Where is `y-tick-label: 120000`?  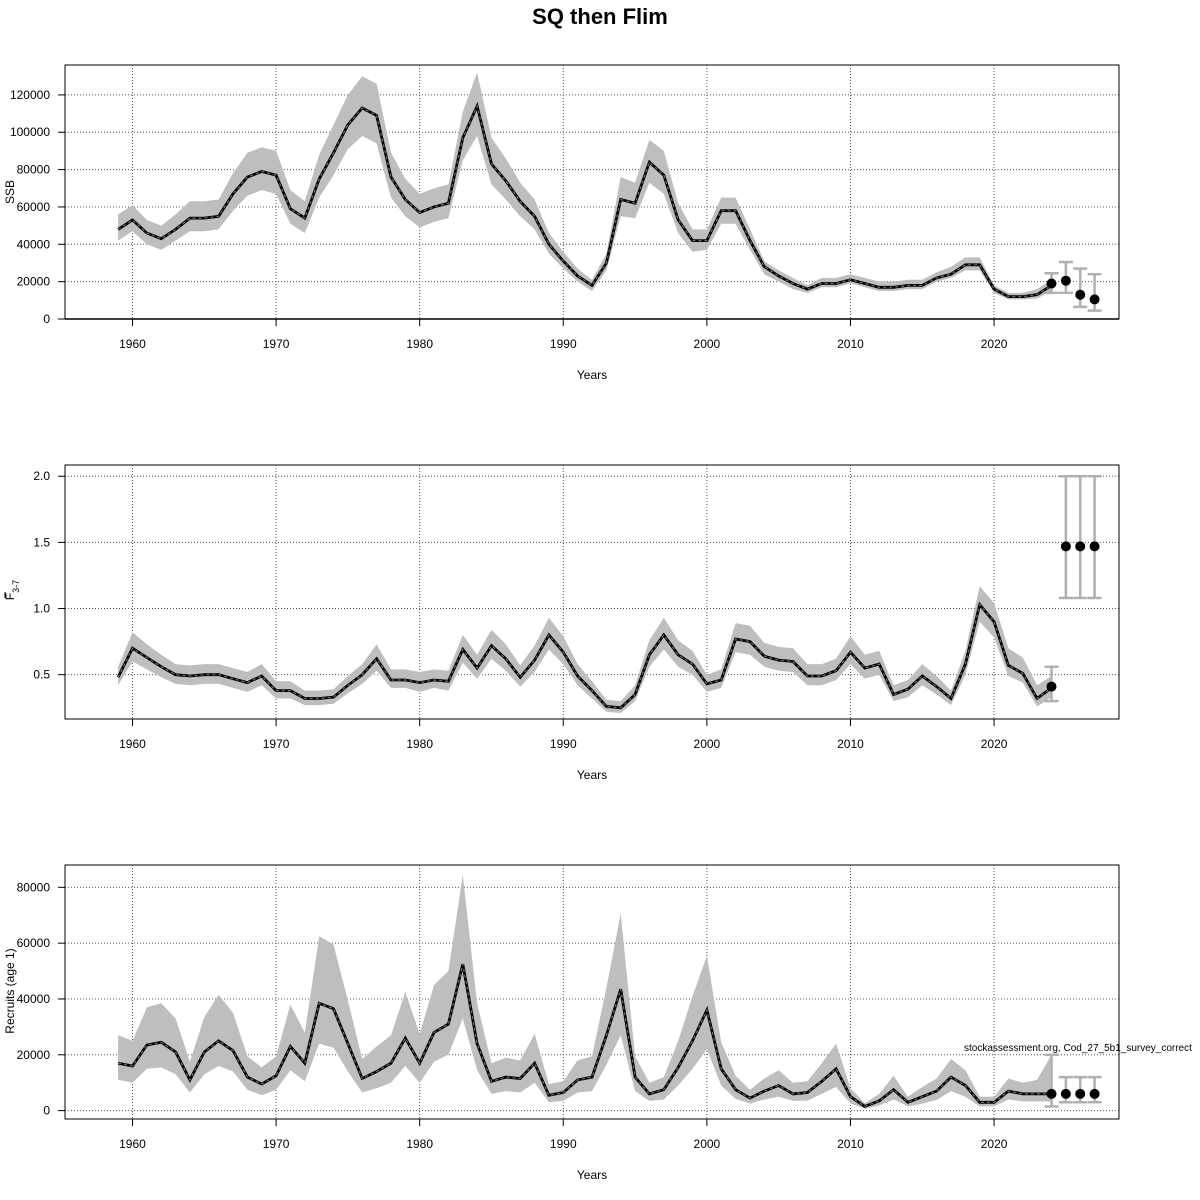 y-tick-label: 120000 is located at coordinates (30, 95).